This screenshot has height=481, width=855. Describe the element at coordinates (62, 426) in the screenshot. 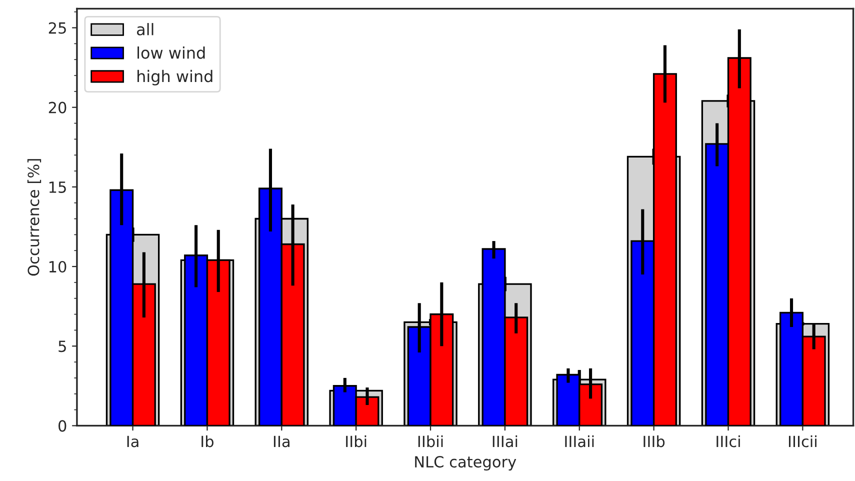

I see `y-tick-label: 0` at that location.